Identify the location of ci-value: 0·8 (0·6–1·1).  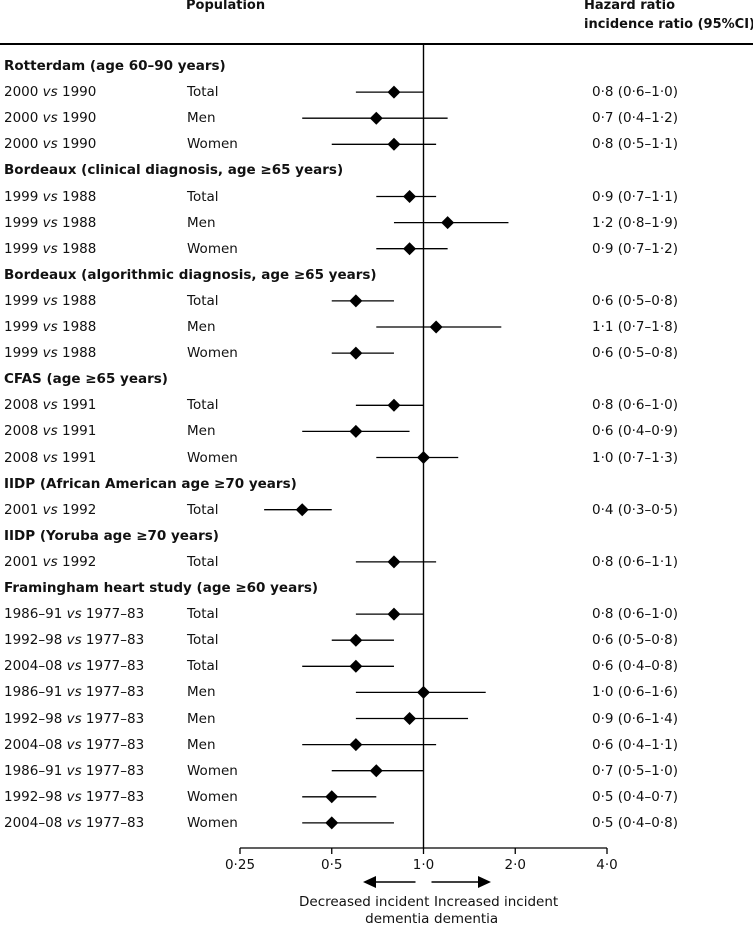
(635, 561).